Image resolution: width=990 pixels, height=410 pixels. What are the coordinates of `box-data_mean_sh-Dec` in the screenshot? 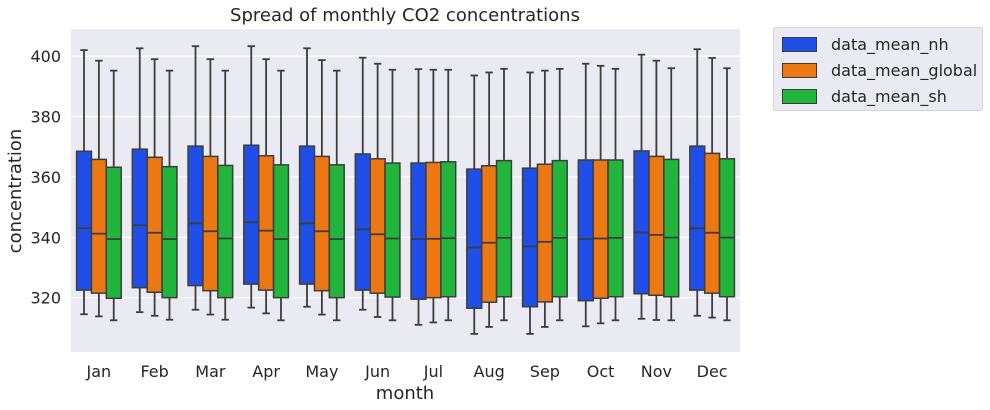 It's located at (727, 194).